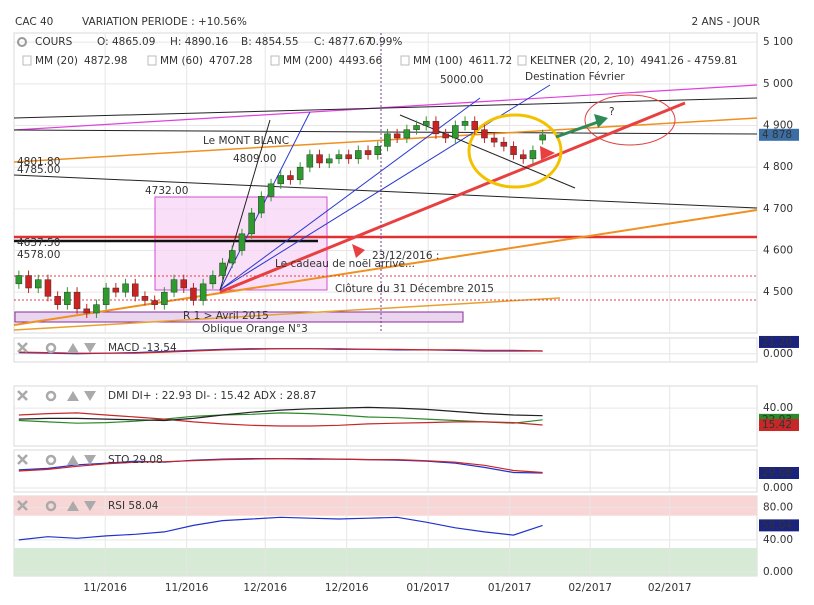  What do you see at coordinates (778, 508) in the screenshot?
I see `y-tick-label: 80.00` at bounding box center [778, 508].